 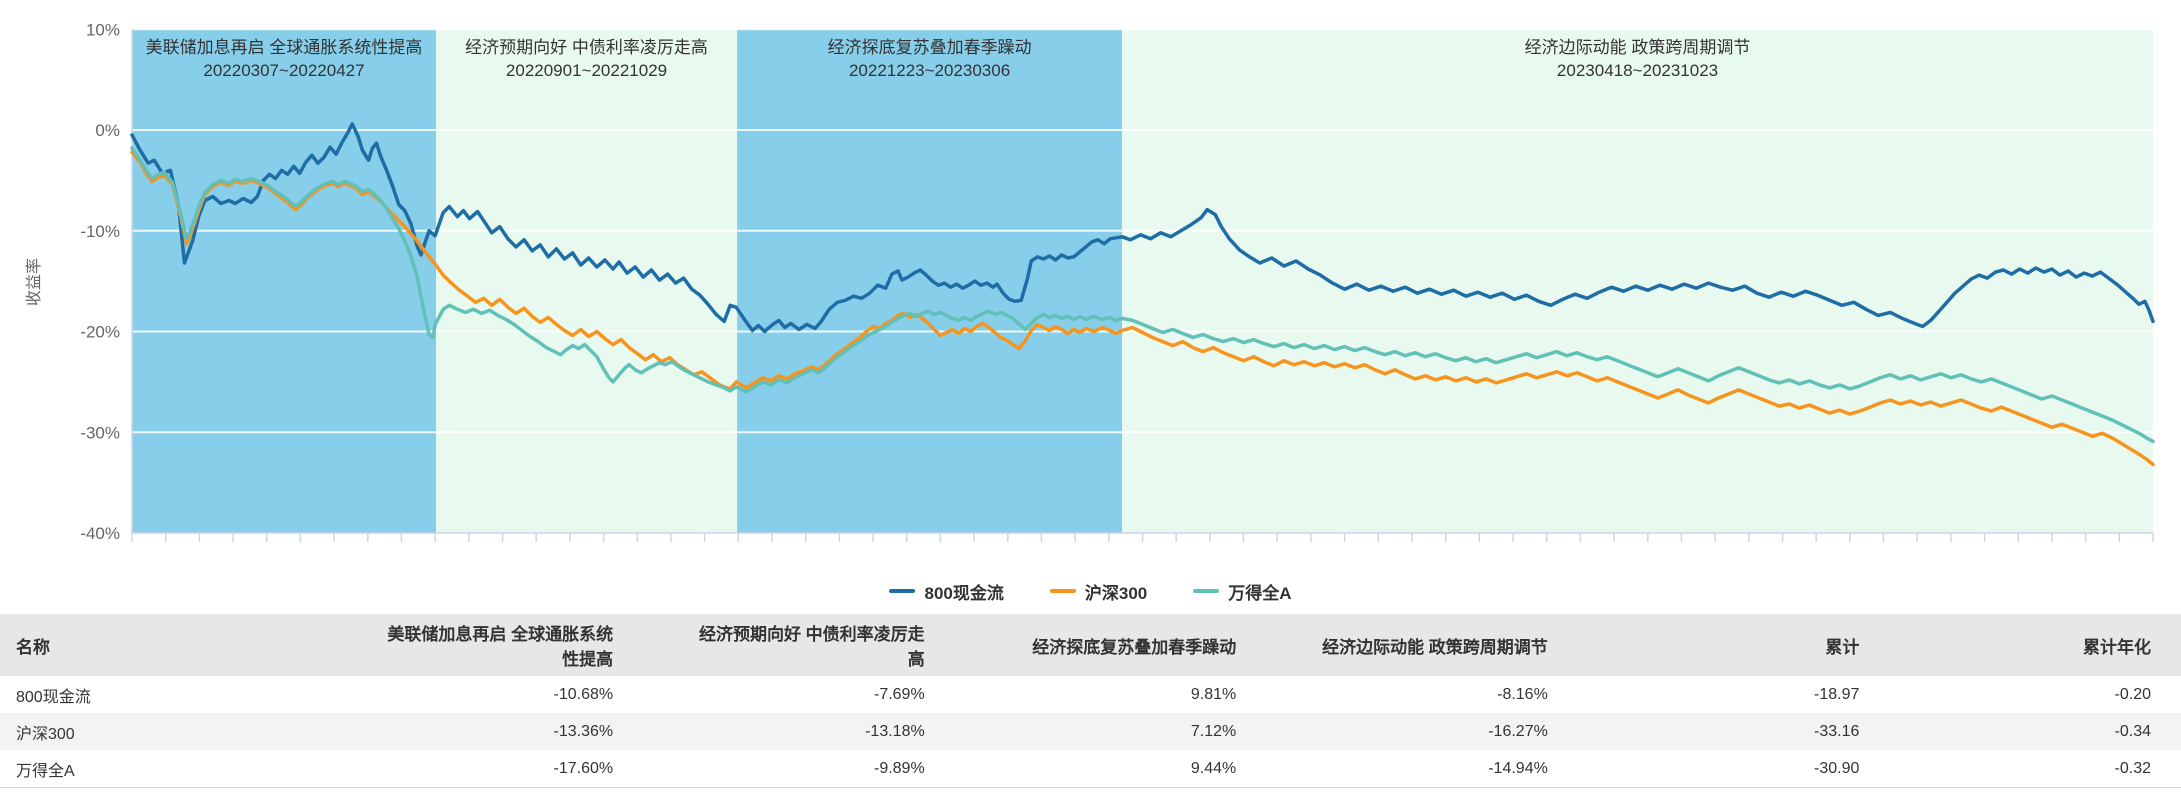 I want to click on band-date-range: 20220307~20220427, so click(x=284, y=70).